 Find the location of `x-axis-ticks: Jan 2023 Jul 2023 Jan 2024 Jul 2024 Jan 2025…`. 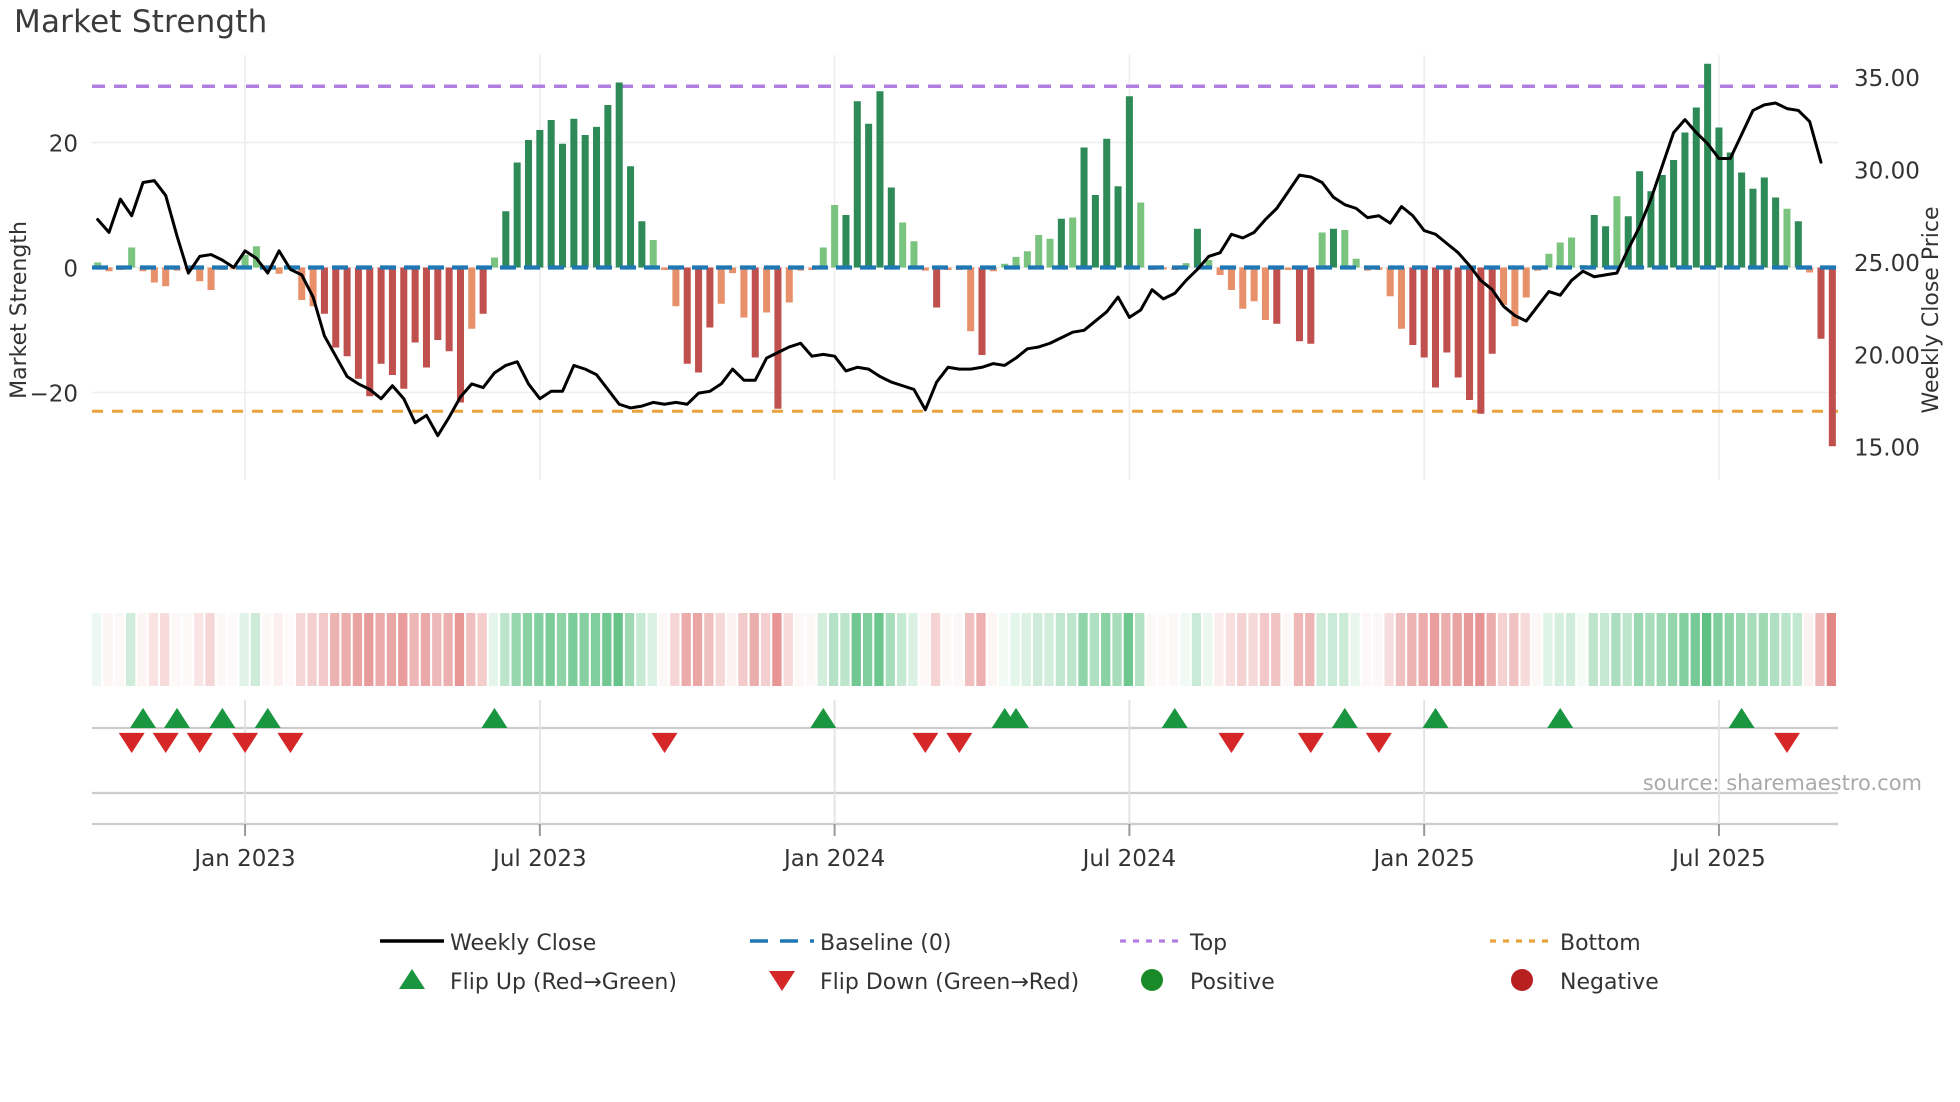

x-axis-ticks: Jan 2023 Jul 2023 Jan 2024 Jul 2024 Jan 2025… is located at coordinates (979, 848).